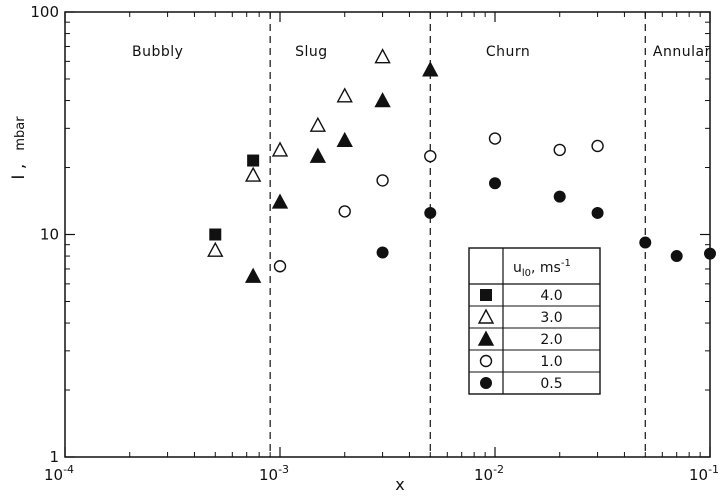 The height and width of the screenshot is (496, 727). I want to click on y-axis-unit: mbar, so click(20, 133).